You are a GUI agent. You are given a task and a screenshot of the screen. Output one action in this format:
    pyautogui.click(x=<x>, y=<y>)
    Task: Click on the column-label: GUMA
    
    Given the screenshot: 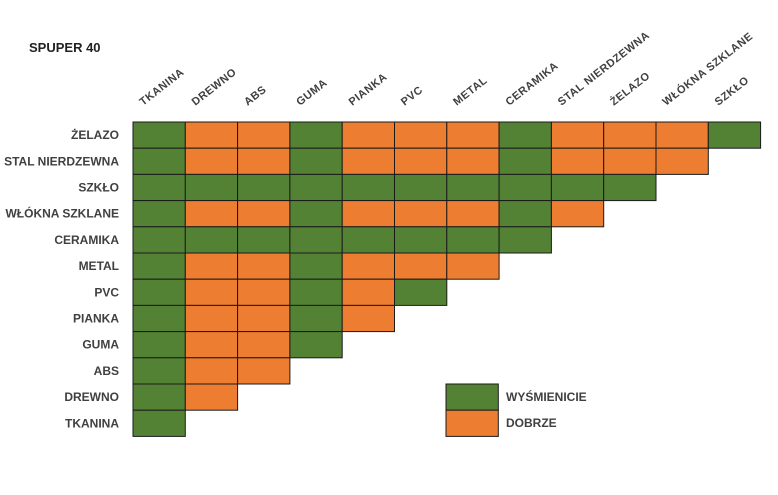 What is the action you would take?
    pyautogui.click(x=311, y=92)
    